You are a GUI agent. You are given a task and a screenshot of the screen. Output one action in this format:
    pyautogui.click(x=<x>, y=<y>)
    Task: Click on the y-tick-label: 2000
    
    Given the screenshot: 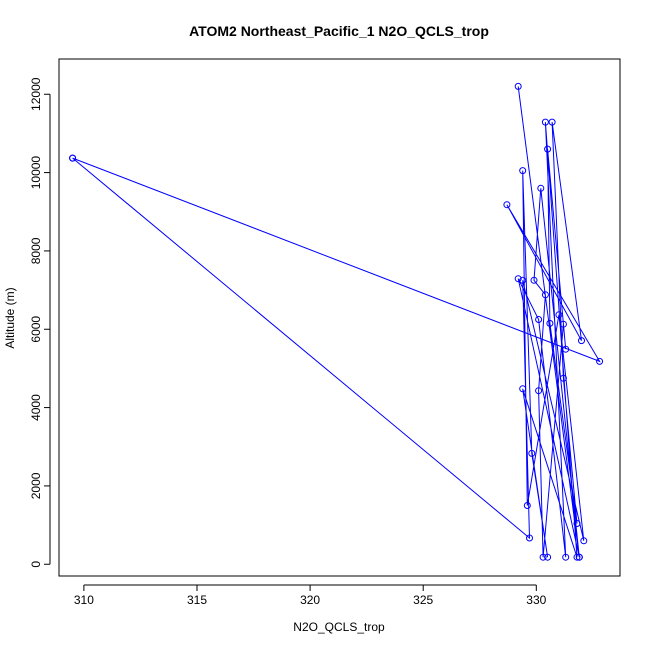 What is the action you would take?
    pyautogui.click(x=36, y=485)
    